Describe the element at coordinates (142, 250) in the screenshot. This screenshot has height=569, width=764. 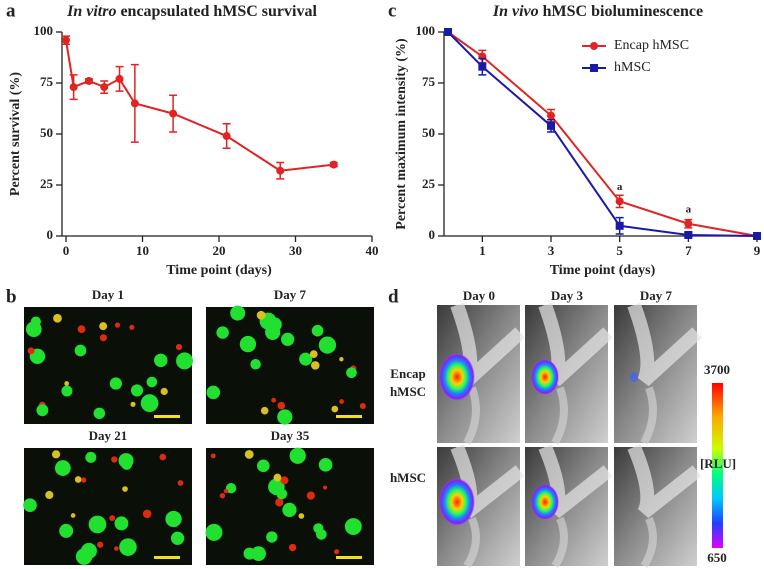
I see `x-tick-label: 10` at that location.